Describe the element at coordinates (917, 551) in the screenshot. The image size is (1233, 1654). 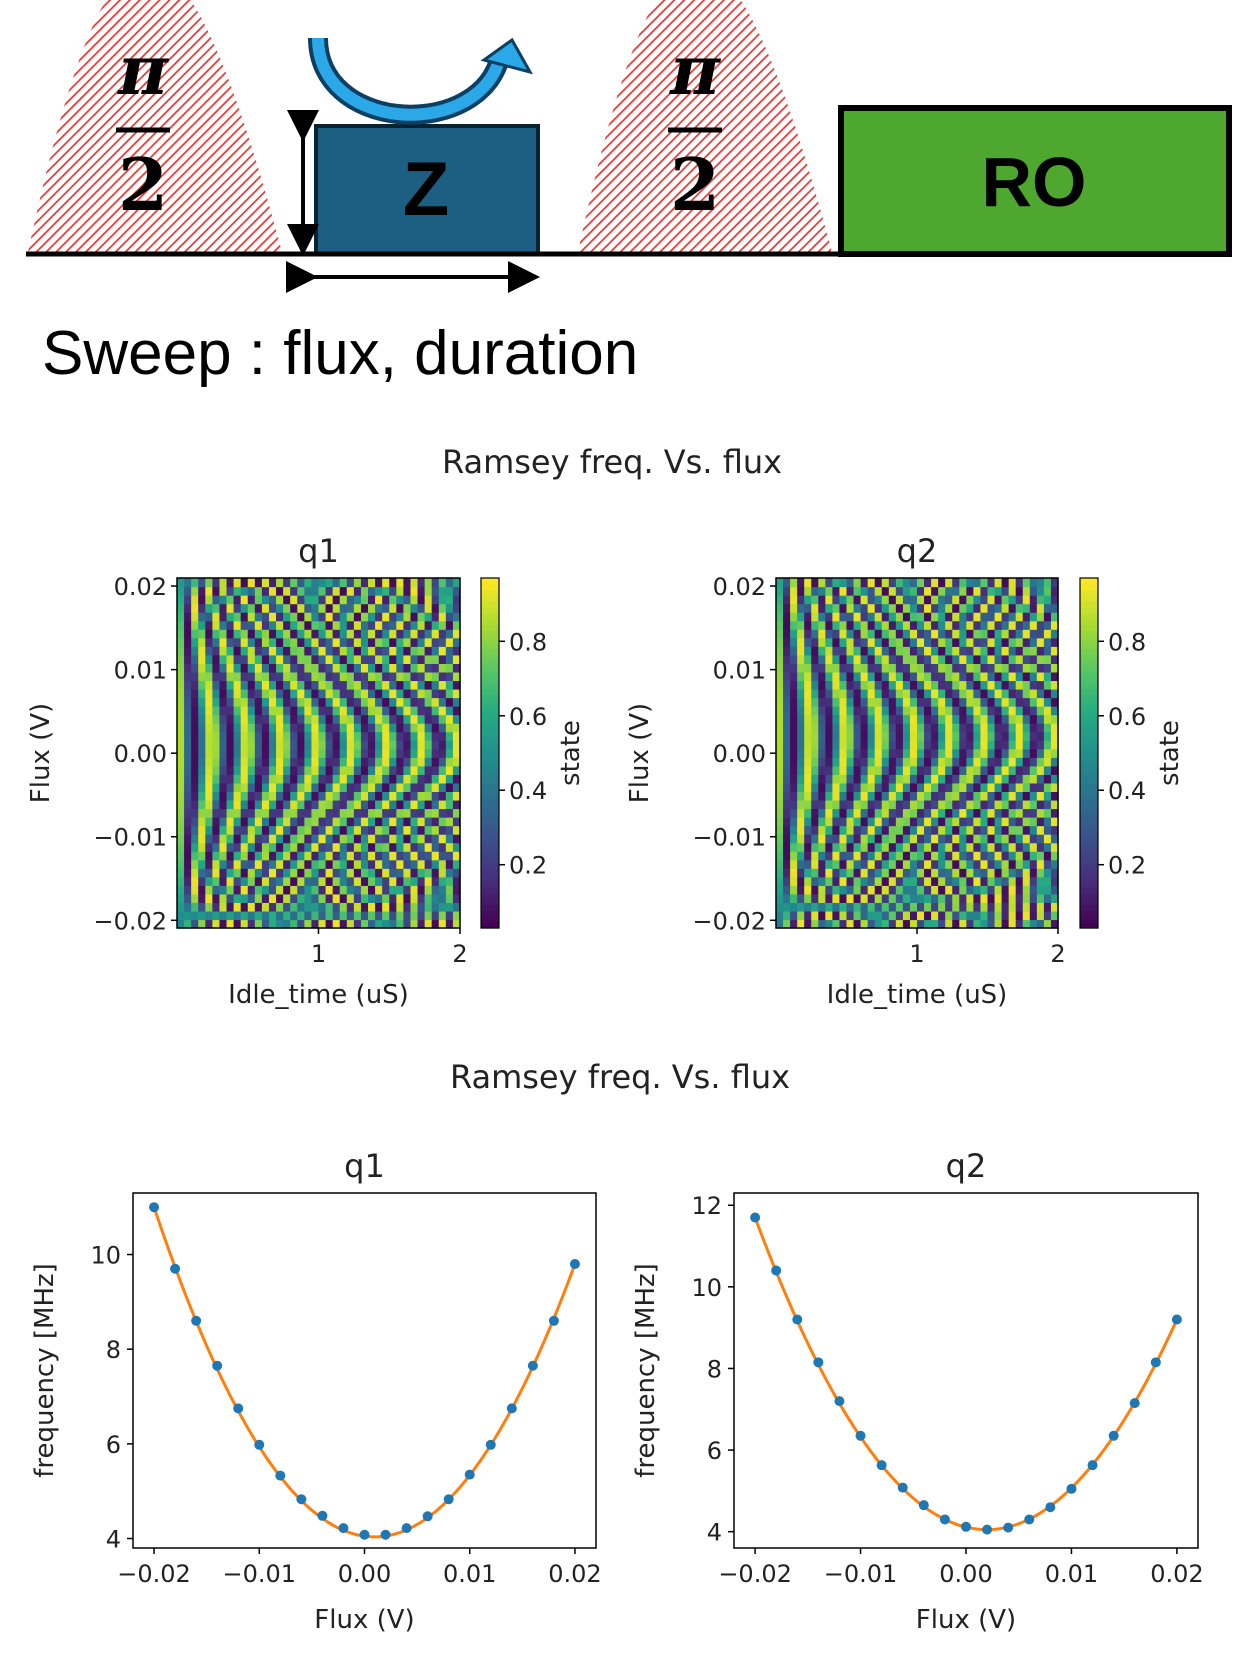
I see `heatmap-title-q2: q2` at that location.